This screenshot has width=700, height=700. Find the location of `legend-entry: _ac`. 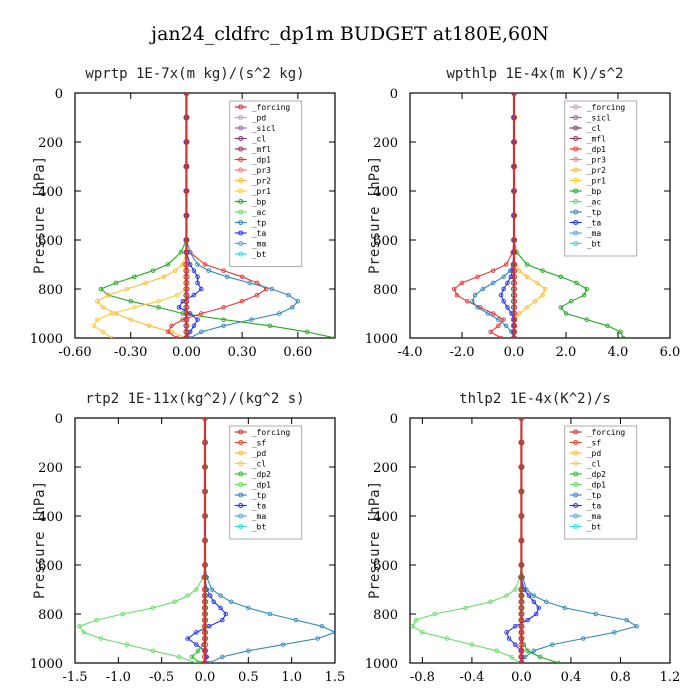

legend-entry: _ac is located at coordinates (594, 202).